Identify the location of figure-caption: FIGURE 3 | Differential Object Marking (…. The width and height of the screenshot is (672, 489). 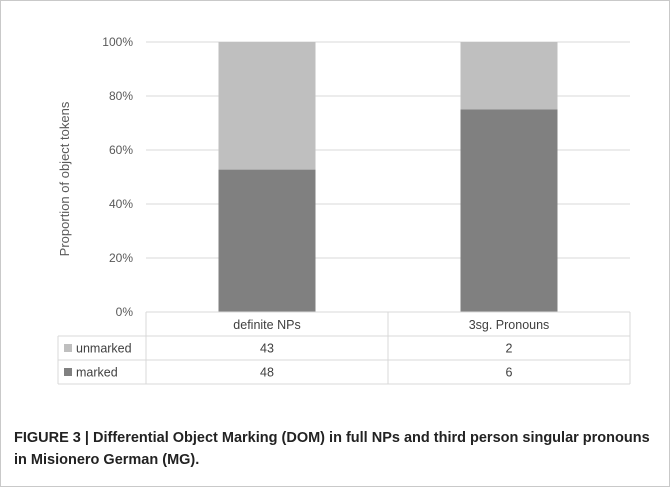
(332, 449).